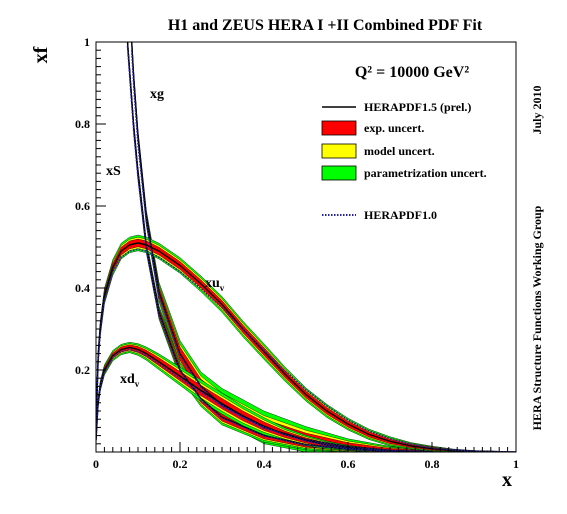 The image size is (567, 514). What do you see at coordinates (137, 384) in the screenshot?
I see `curve-label-xdv-sub: v` at bounding box center [137, 384].